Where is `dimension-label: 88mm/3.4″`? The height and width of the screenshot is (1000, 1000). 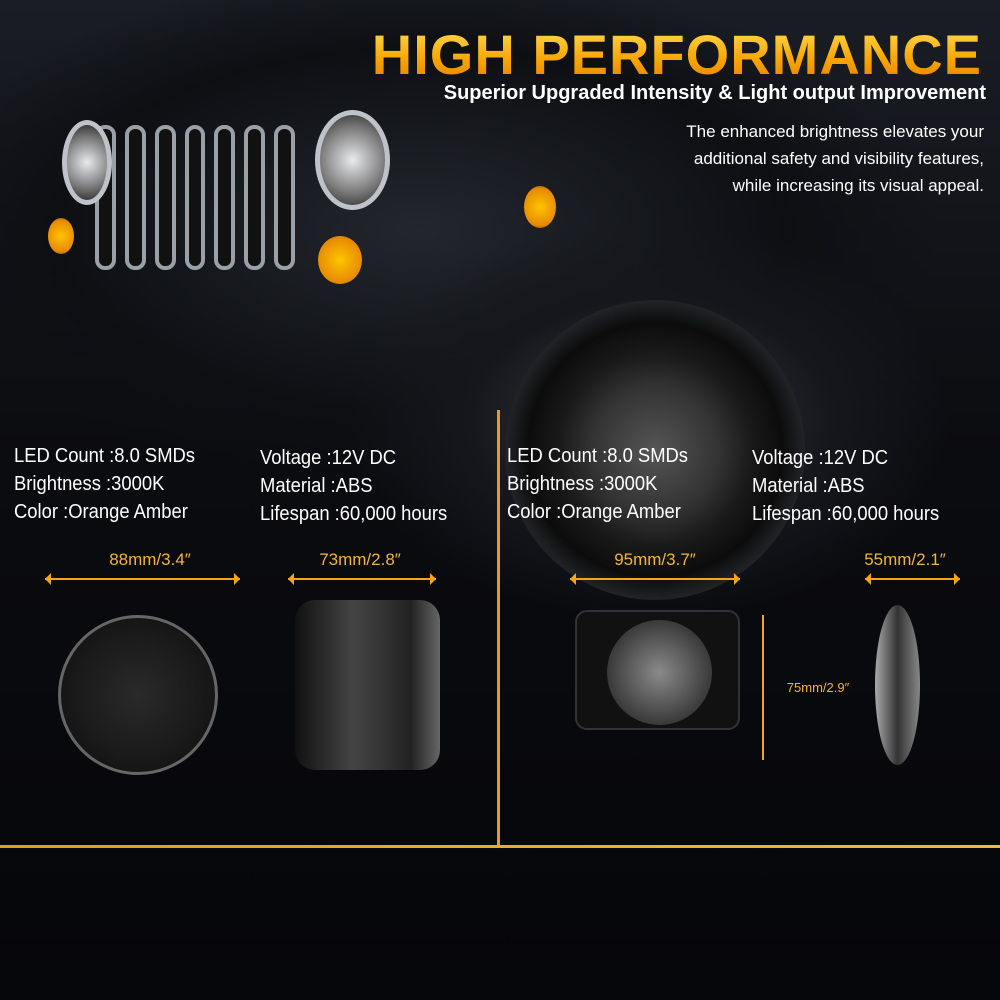 dimension-label: 88mm/3.4″ is located at coordinates (150, 559).